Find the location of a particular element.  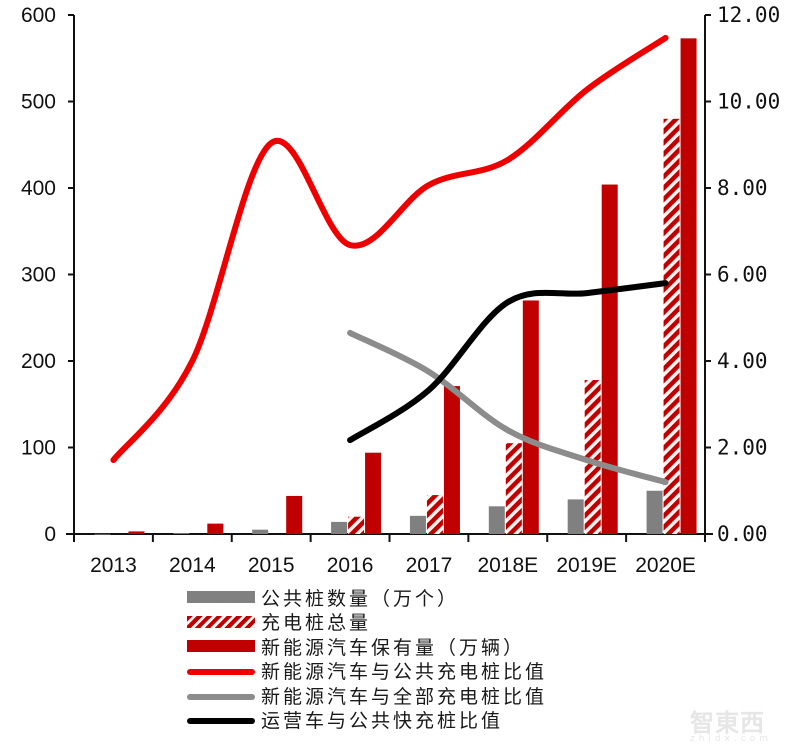

right-tick-label: 0.00 is located at coordinates (742, 534).